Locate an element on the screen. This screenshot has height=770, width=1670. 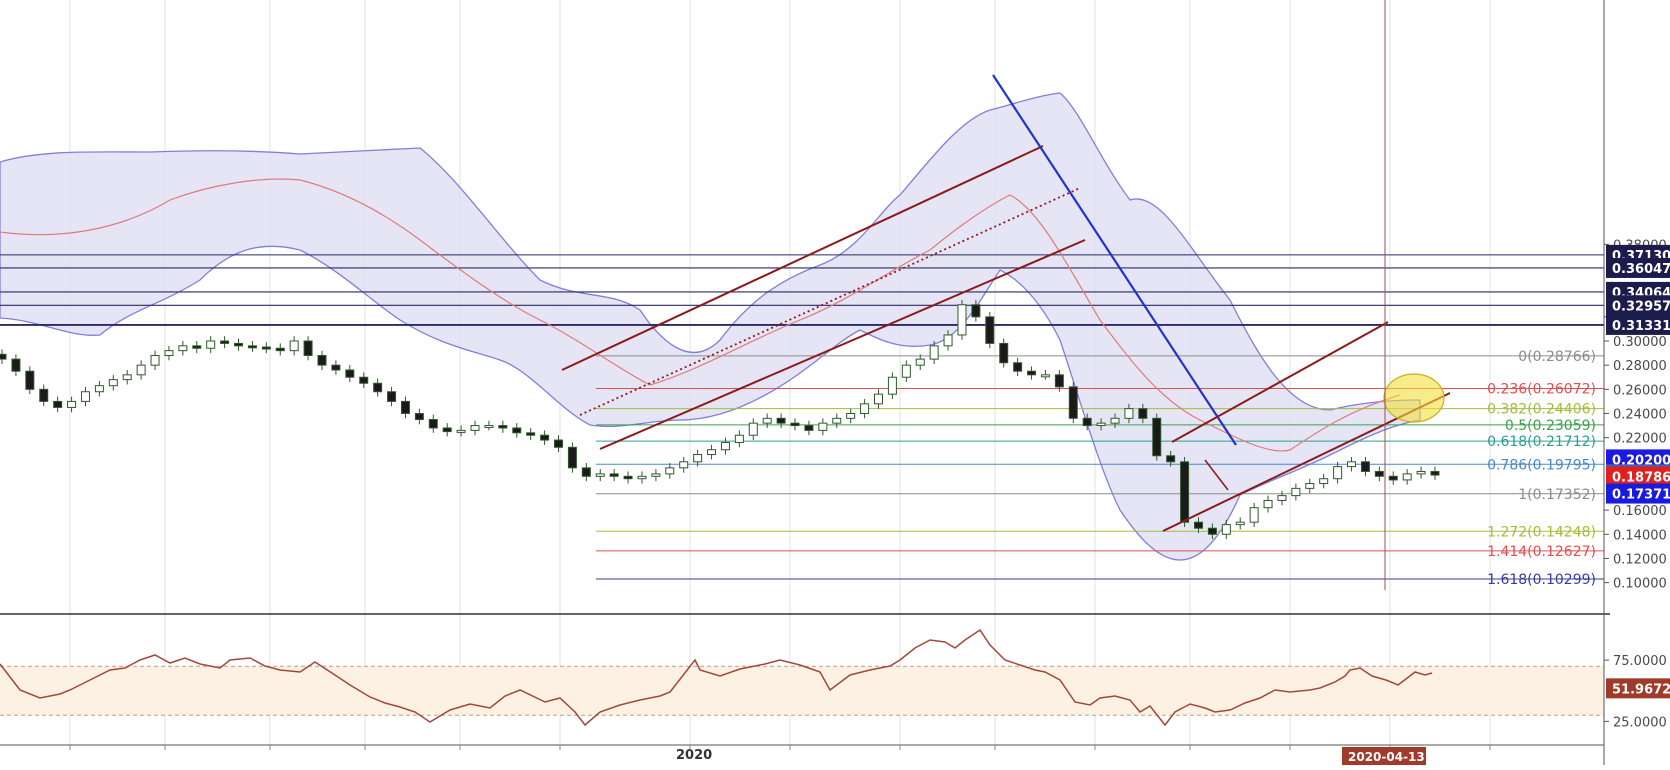
rsi-tick-label: 25.0000 is located at coordinates (1640, 722).